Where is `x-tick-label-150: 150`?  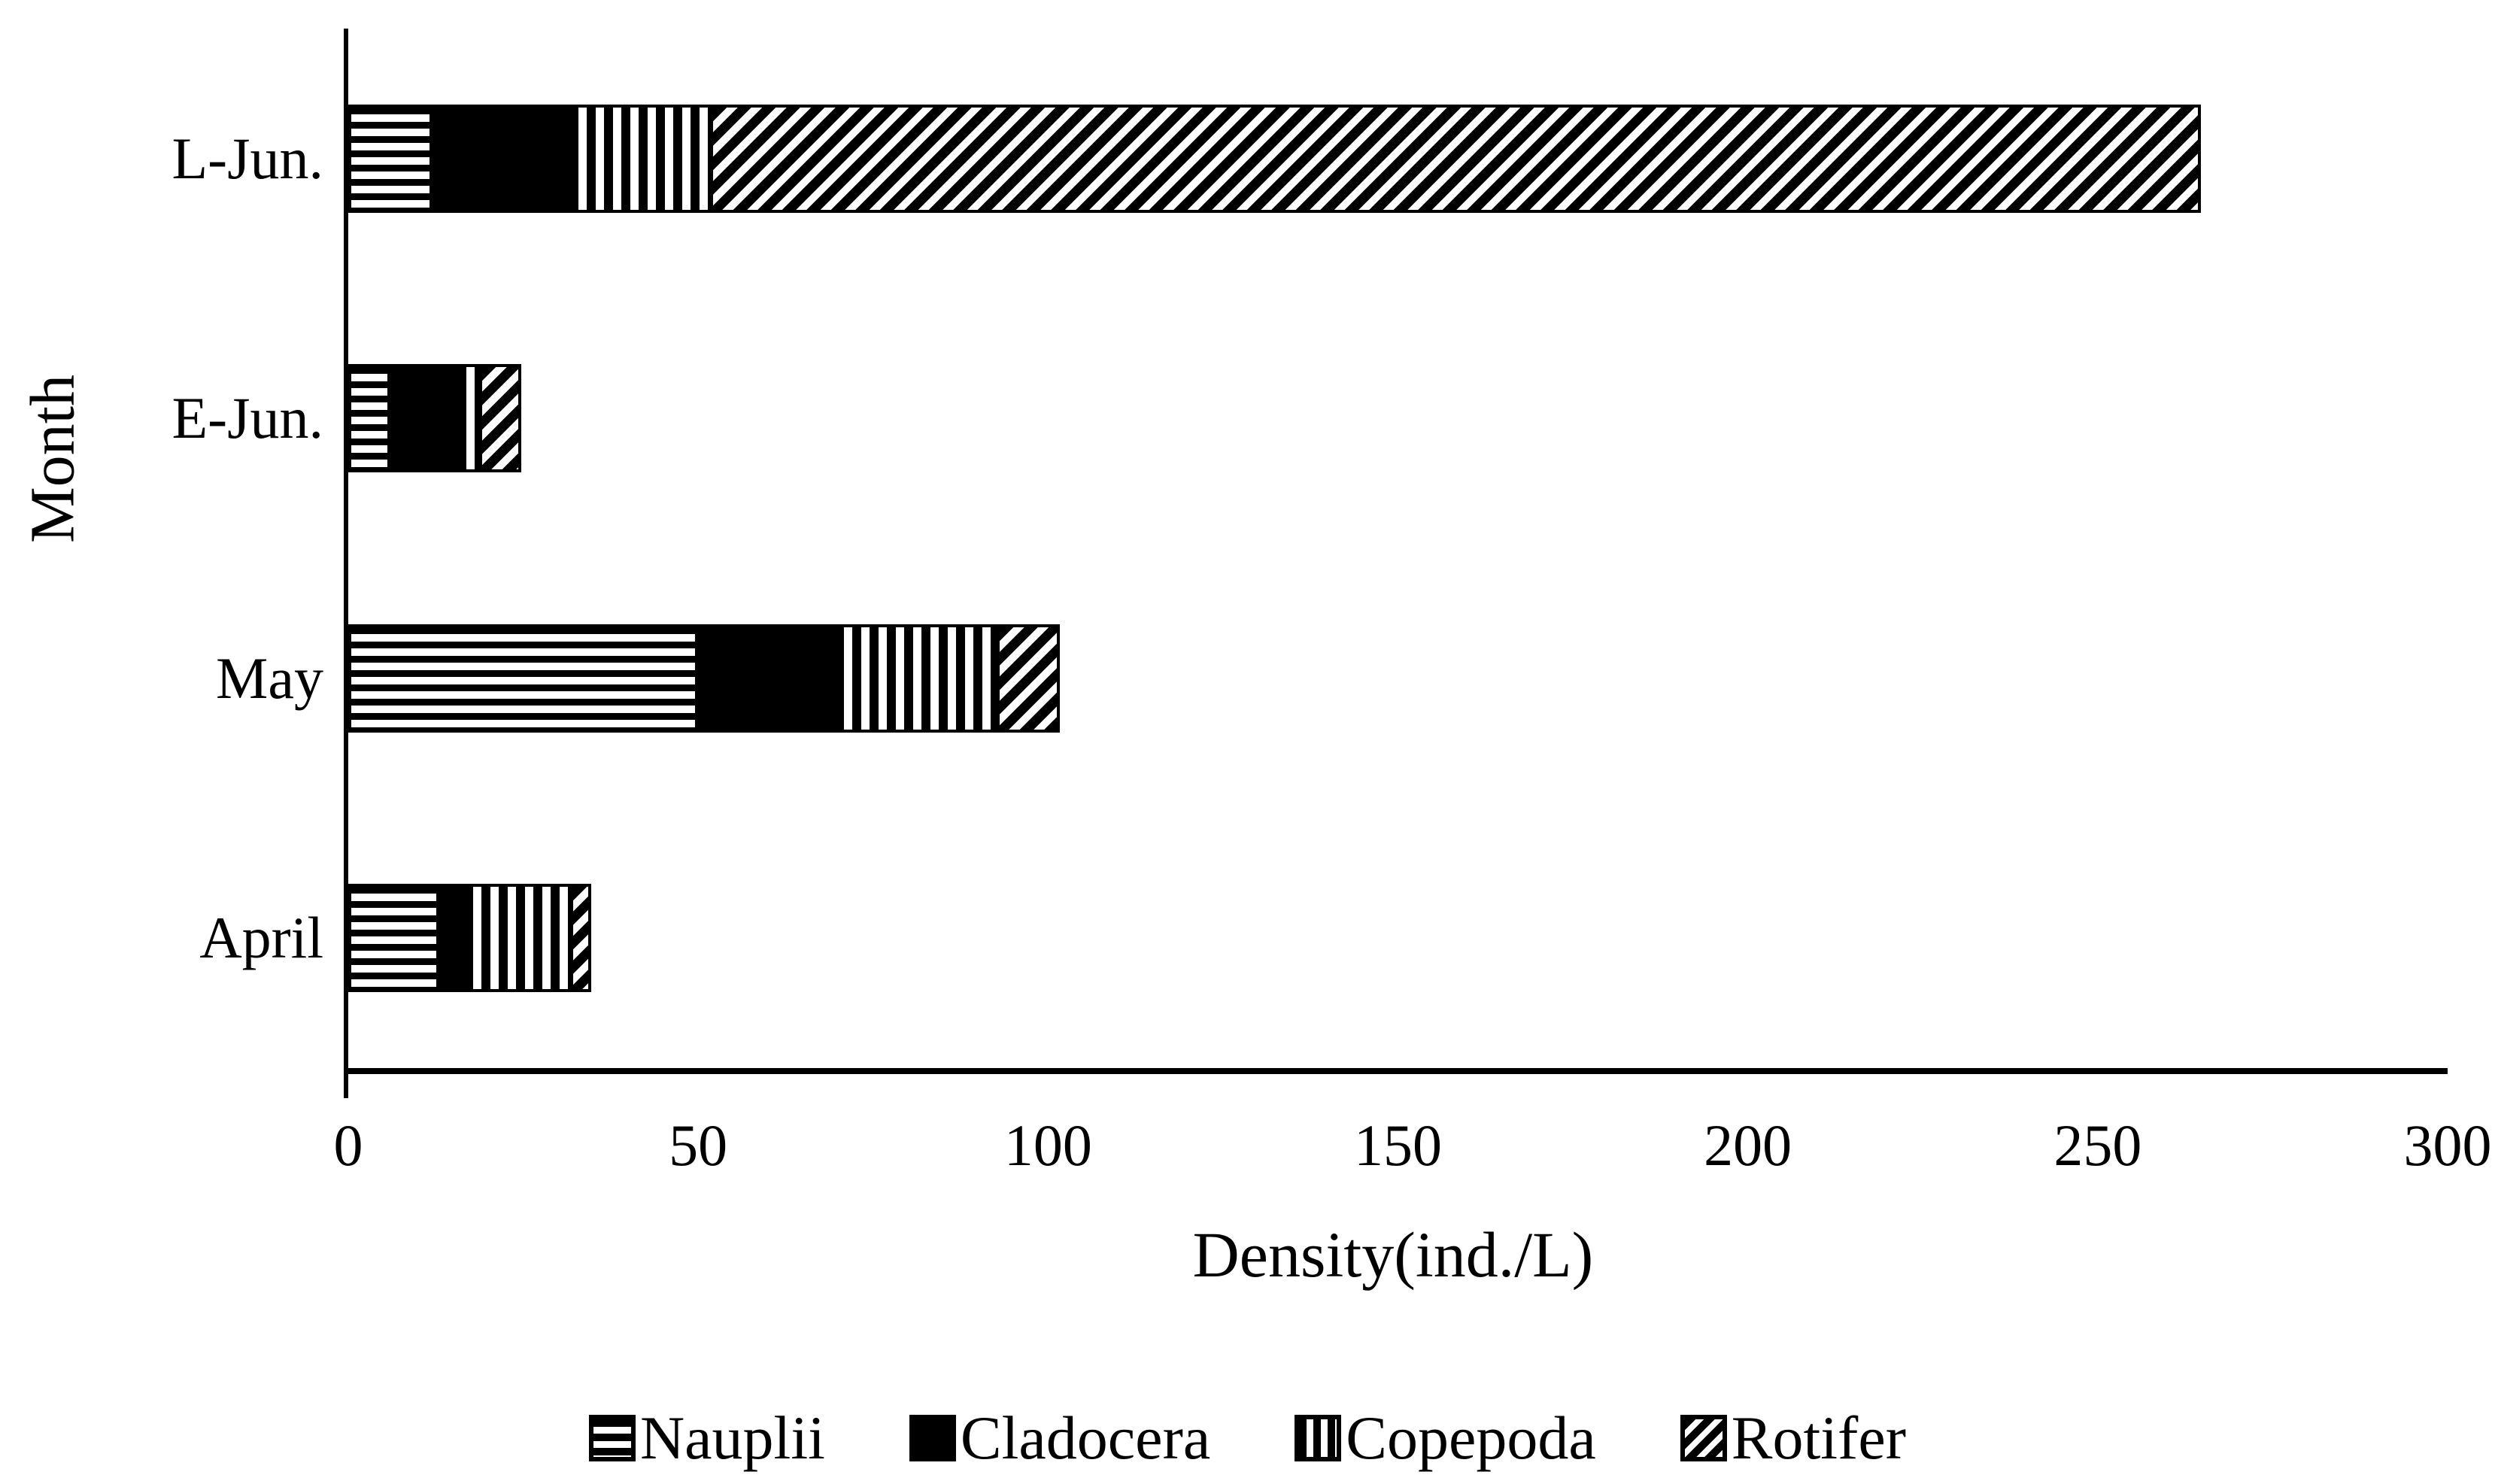 x-tick-label-150: 150 is located at coordinates (1398, 1145).